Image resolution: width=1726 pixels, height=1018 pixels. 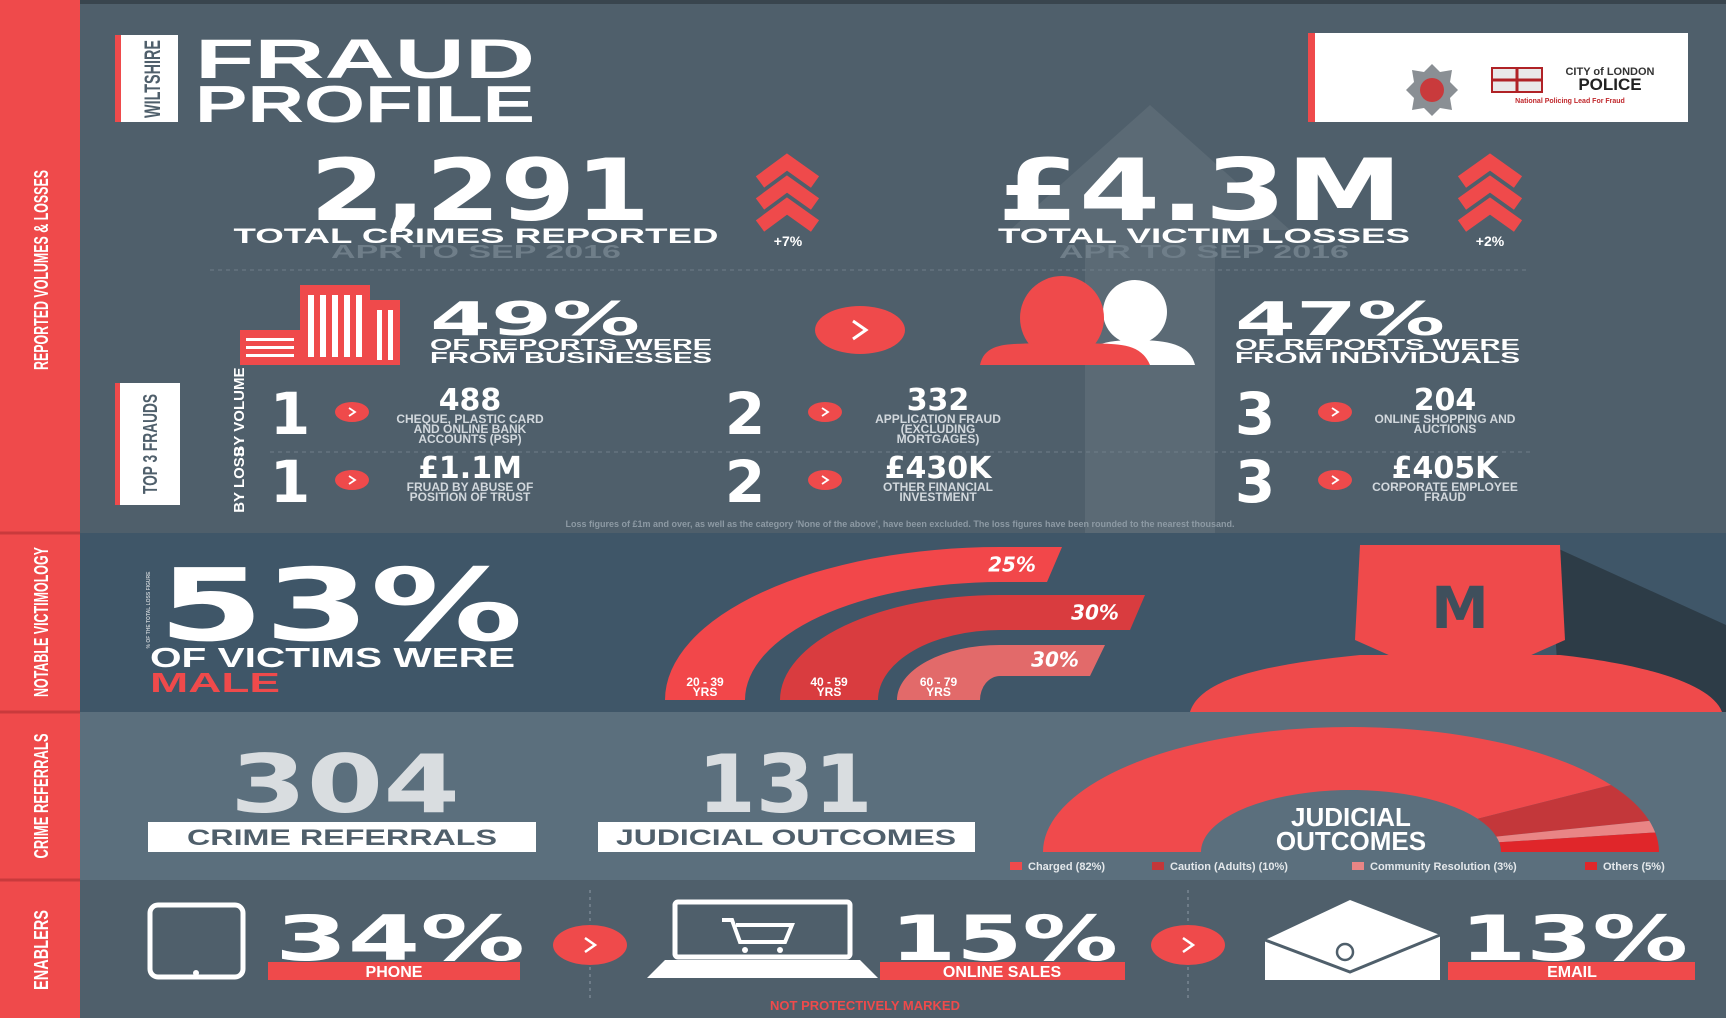 I want to click on top-frauds-box, so click(x=147, y=444).